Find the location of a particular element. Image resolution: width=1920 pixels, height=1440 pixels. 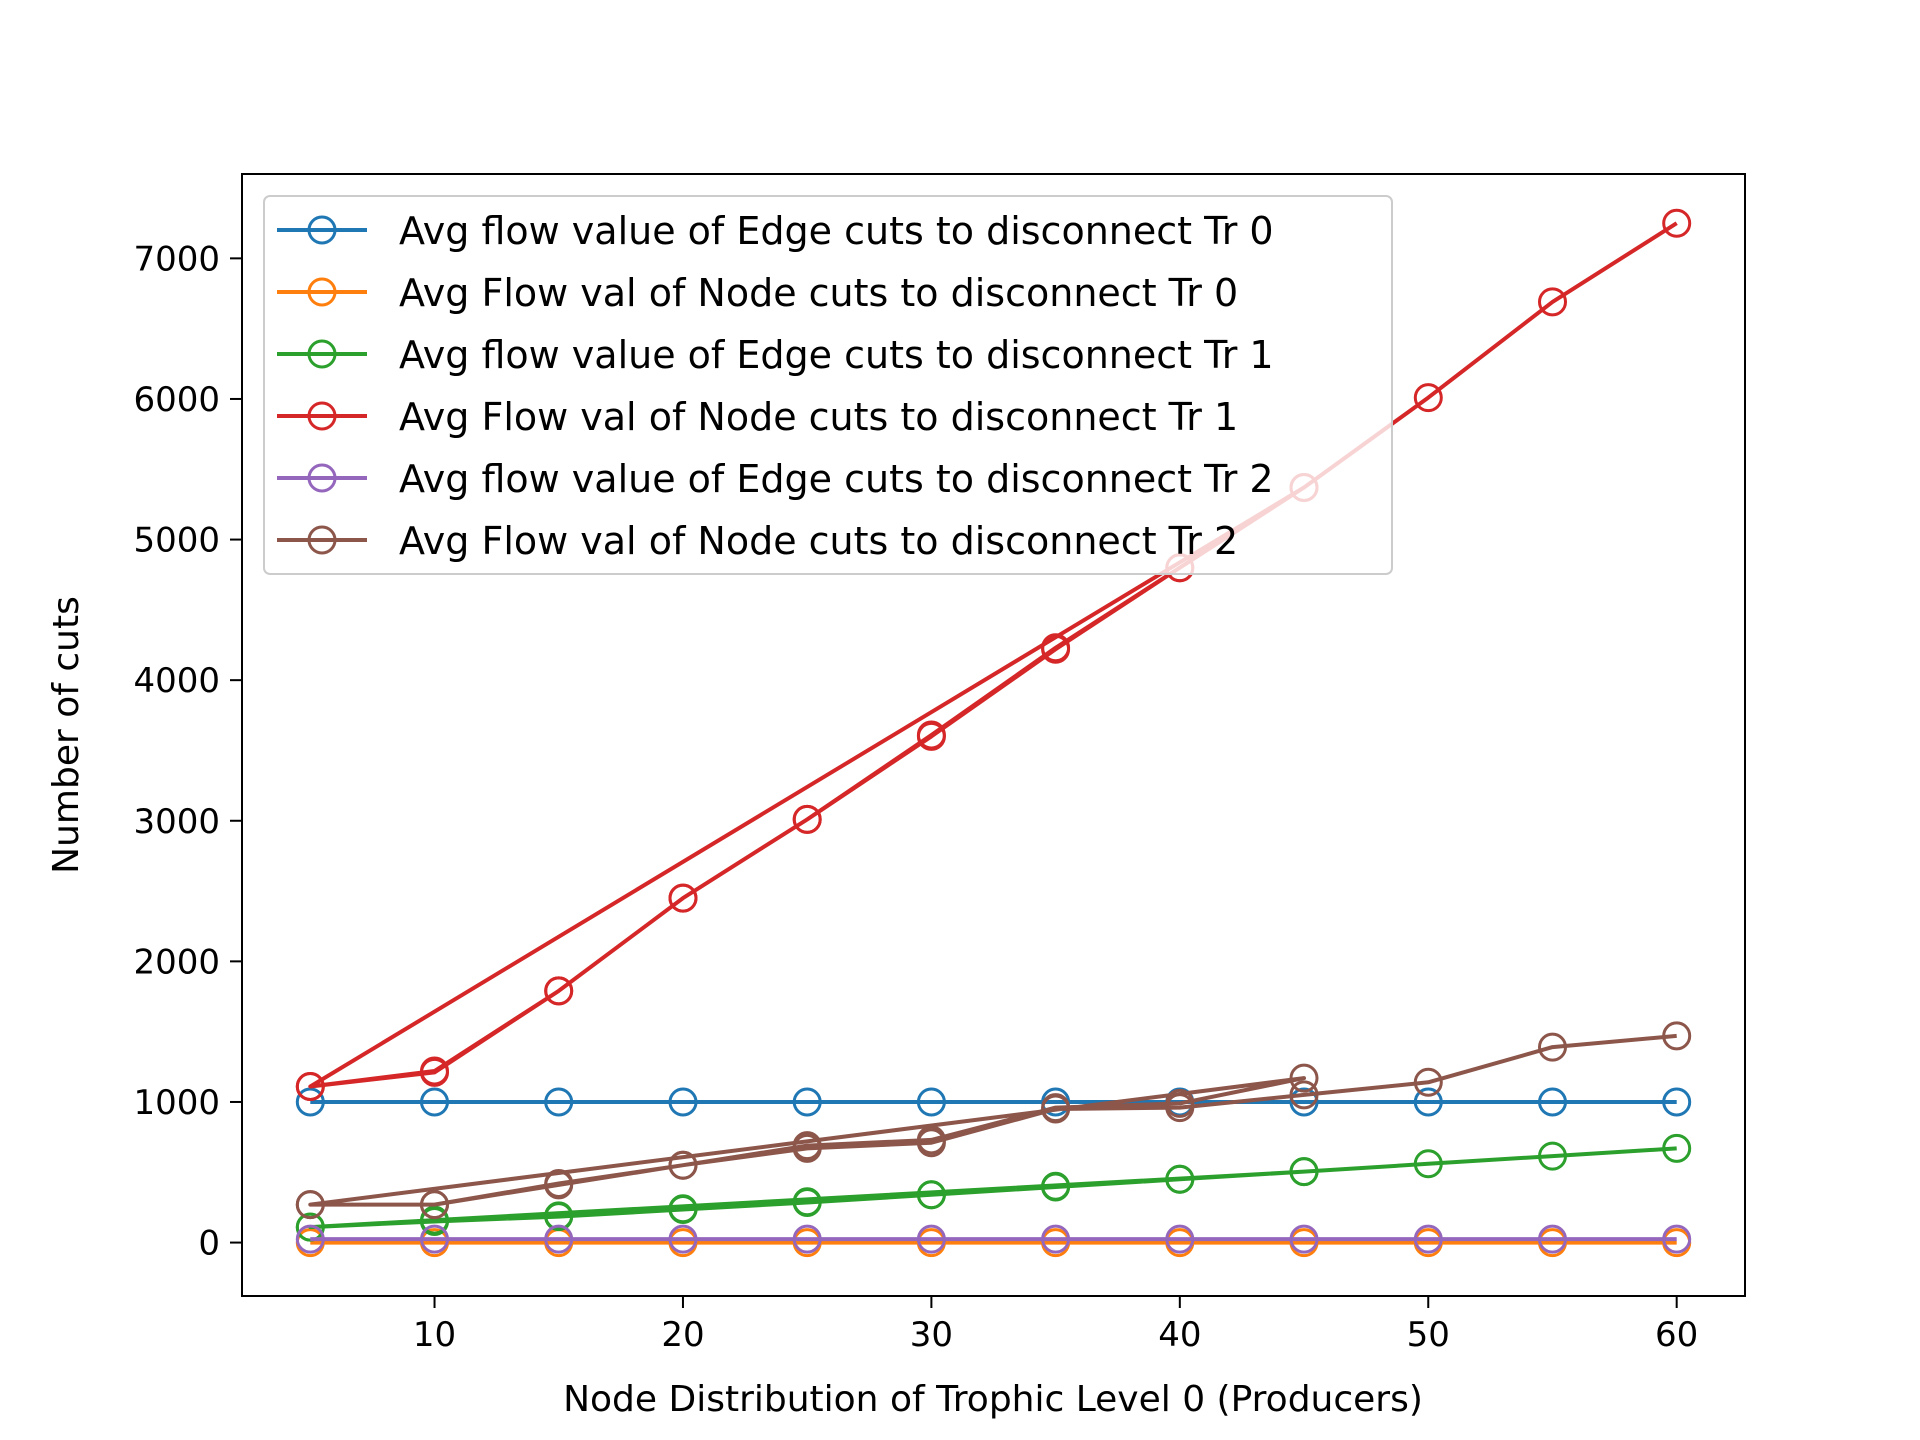

x-tick-label-1: 20 is located at coordinates (682, 1335).